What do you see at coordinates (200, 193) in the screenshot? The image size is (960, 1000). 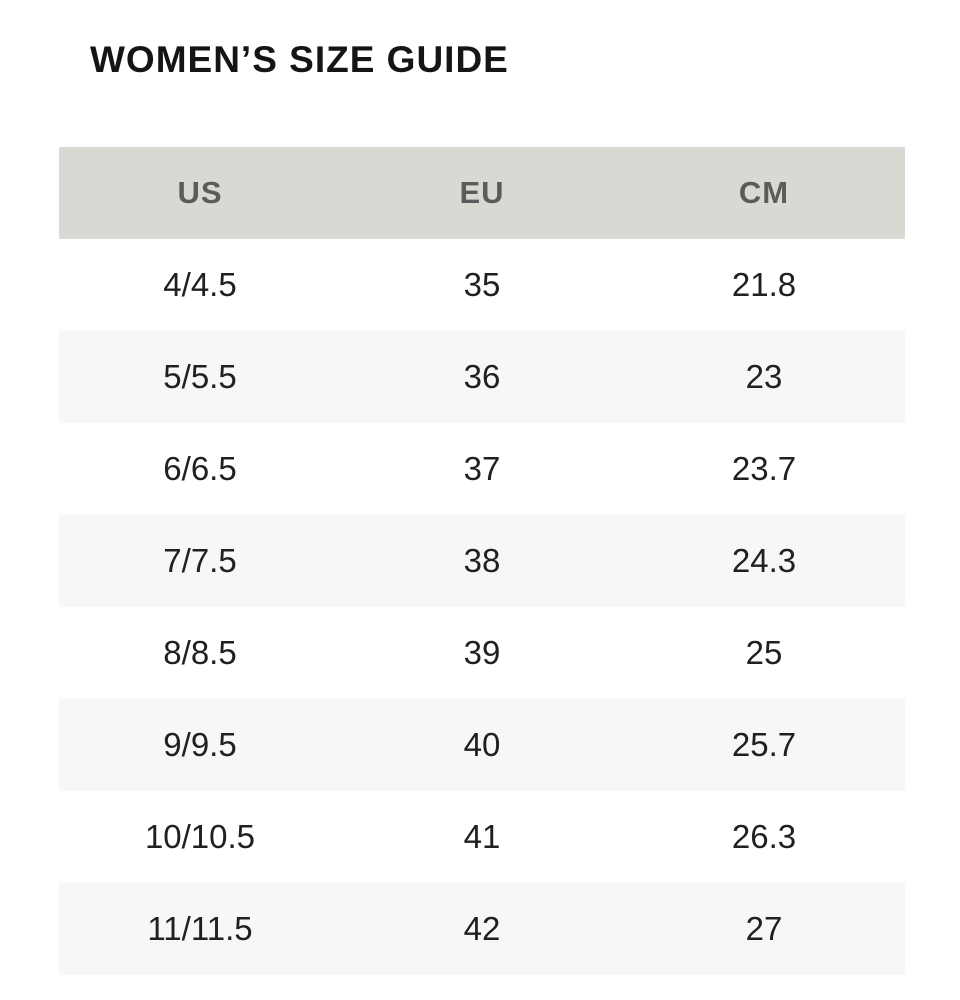 I see `column-header-us: US` at bounding box center [200, 193].